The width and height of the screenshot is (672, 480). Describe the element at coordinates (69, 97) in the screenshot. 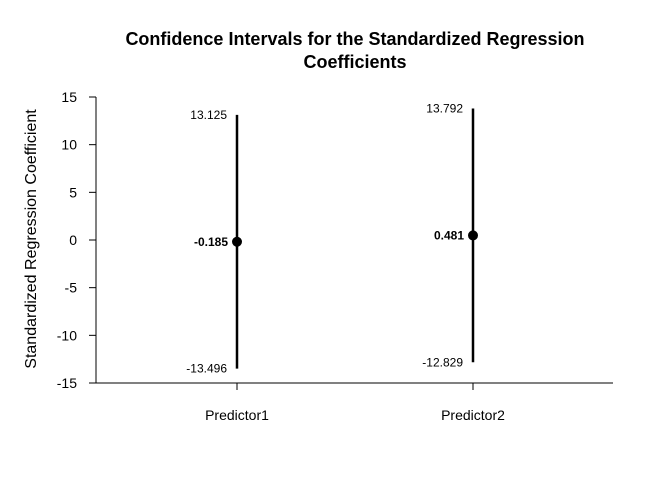

I see `y-tick-label: 15` at that location.